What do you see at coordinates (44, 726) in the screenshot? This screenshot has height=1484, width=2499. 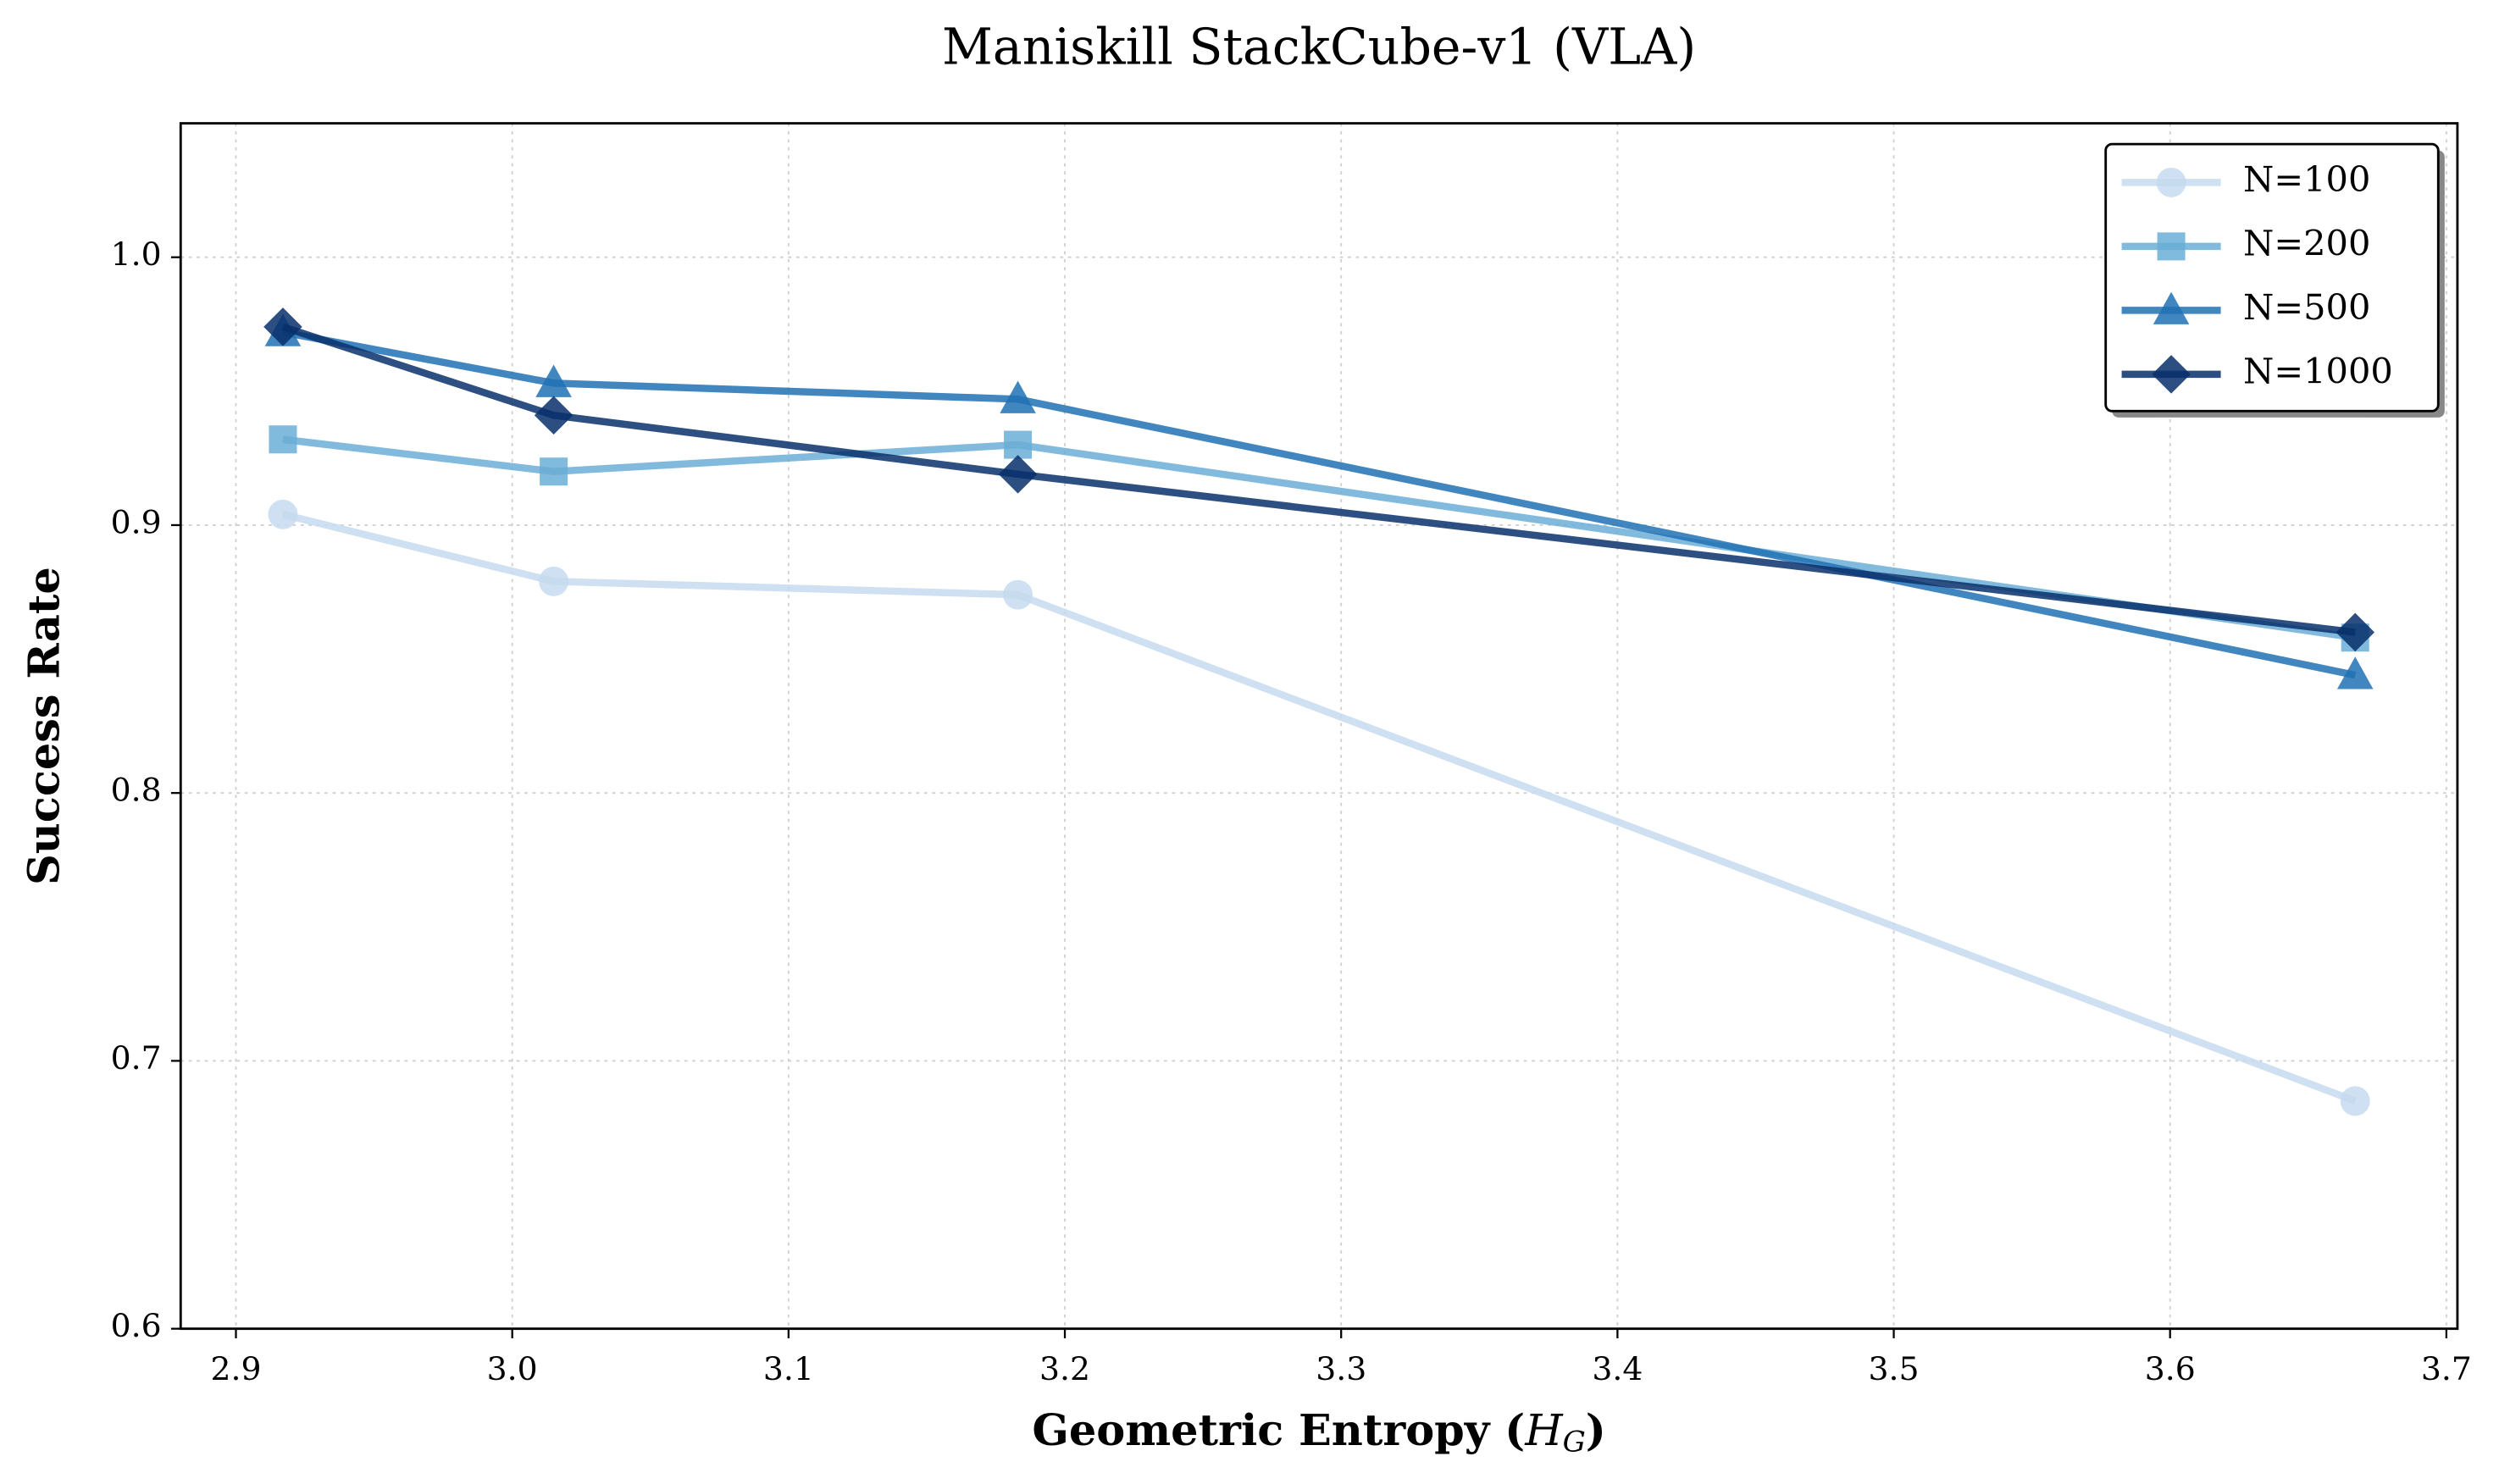 I see `y-axis-label: Success Rate` at bounding box center [44, 726].